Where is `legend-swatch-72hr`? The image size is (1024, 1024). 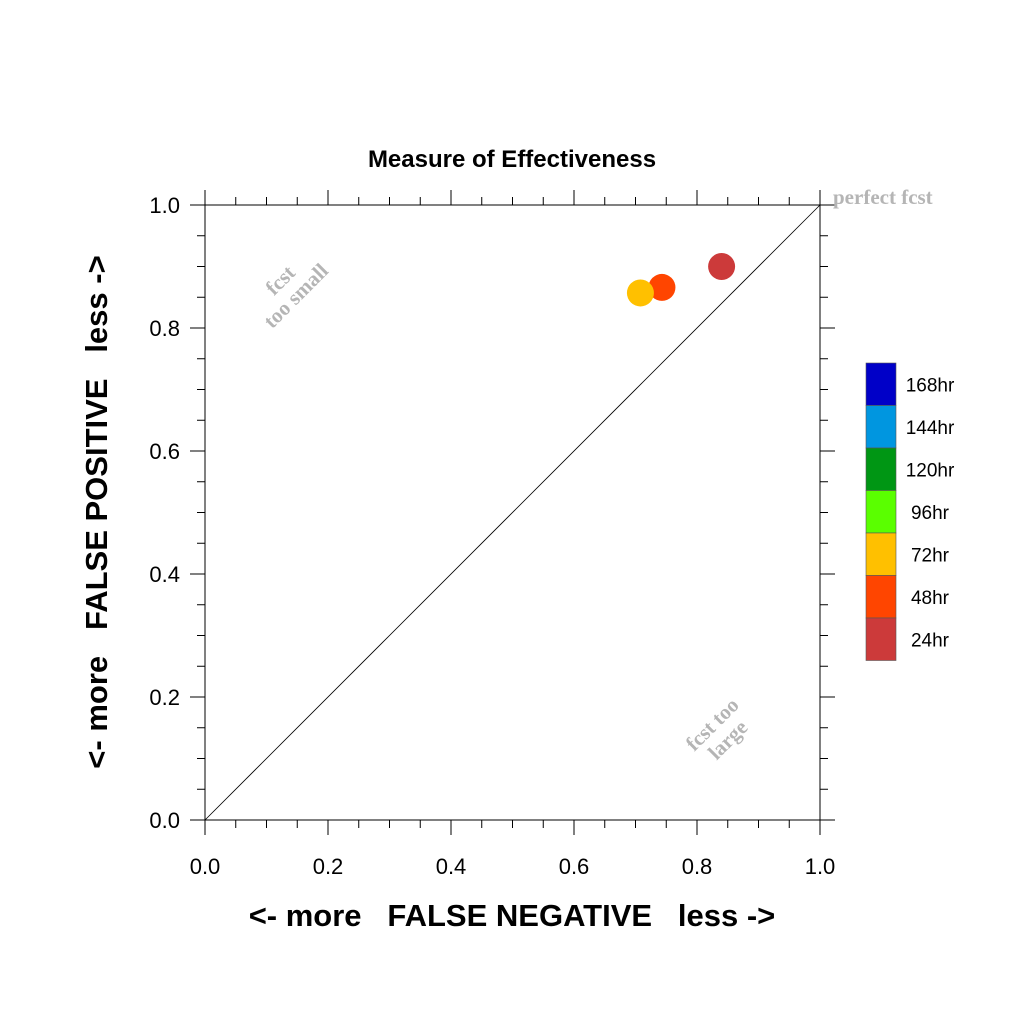
legend-swatch-72hr is located at coordinates (881, 554).